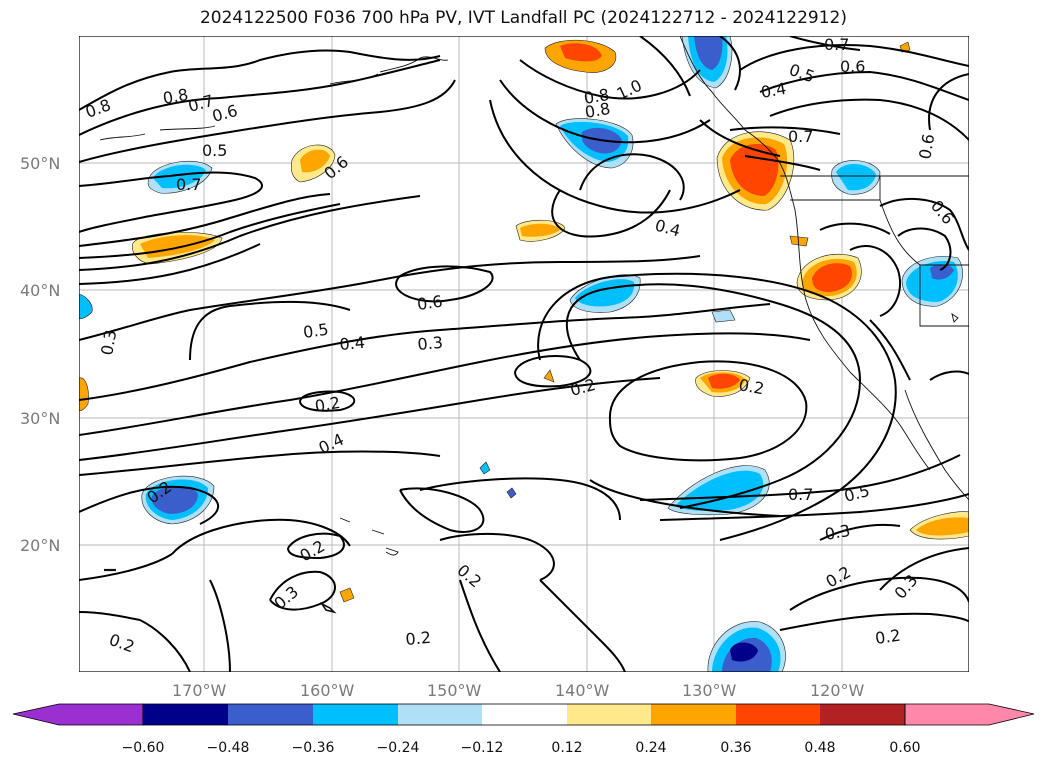 The height and width of the screenshot is (765, 1047). I want to click on lat-label-50n: 50°N, so click(40, 163).